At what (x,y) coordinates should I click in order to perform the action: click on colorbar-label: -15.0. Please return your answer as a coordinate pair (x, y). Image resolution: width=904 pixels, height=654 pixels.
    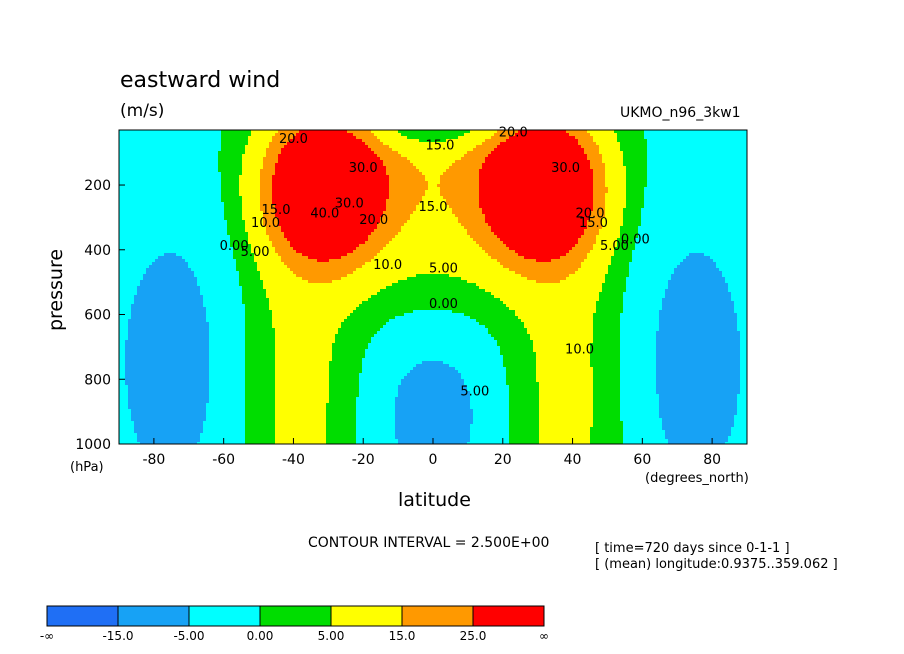
    Looking at the image, I should click on (117, 636).